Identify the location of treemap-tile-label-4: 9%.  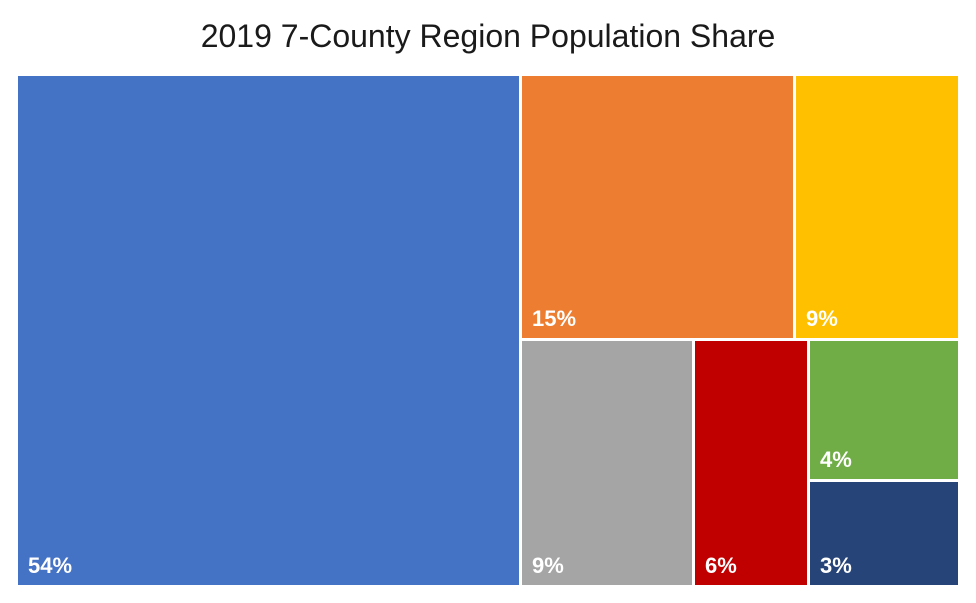
(548, 565).